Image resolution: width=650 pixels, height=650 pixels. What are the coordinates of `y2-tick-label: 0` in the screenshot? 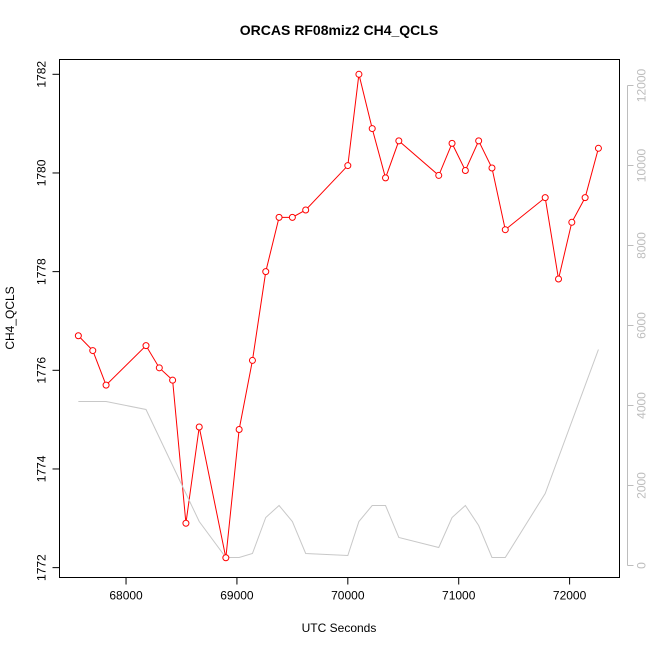 It's located at (642, 565).